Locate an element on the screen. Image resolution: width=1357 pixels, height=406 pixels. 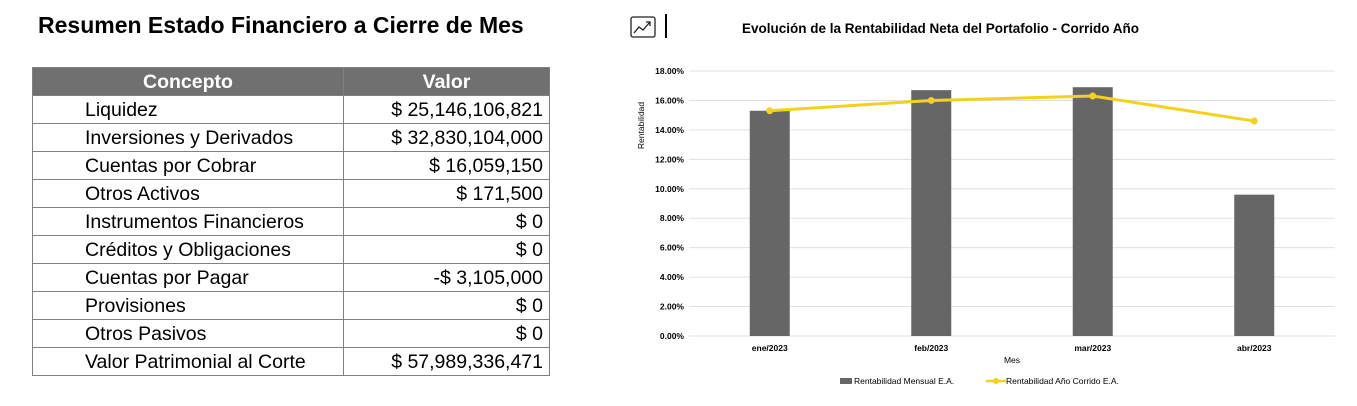
row-concepto: Otros Activos is located at coordinates (188, 193).